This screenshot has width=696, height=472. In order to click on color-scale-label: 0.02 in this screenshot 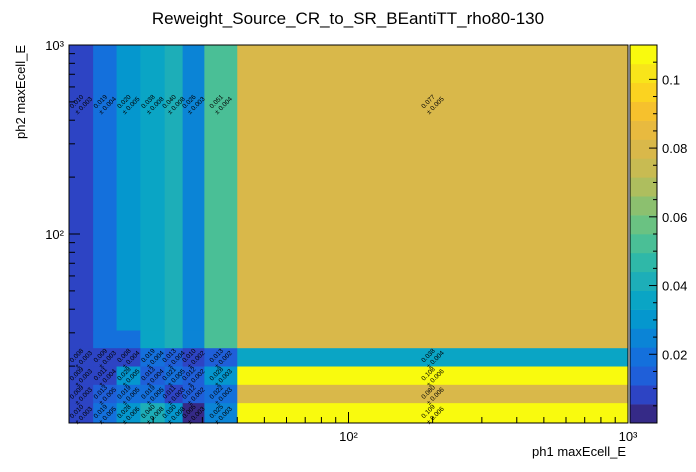, I will do `click(674, 354)`.